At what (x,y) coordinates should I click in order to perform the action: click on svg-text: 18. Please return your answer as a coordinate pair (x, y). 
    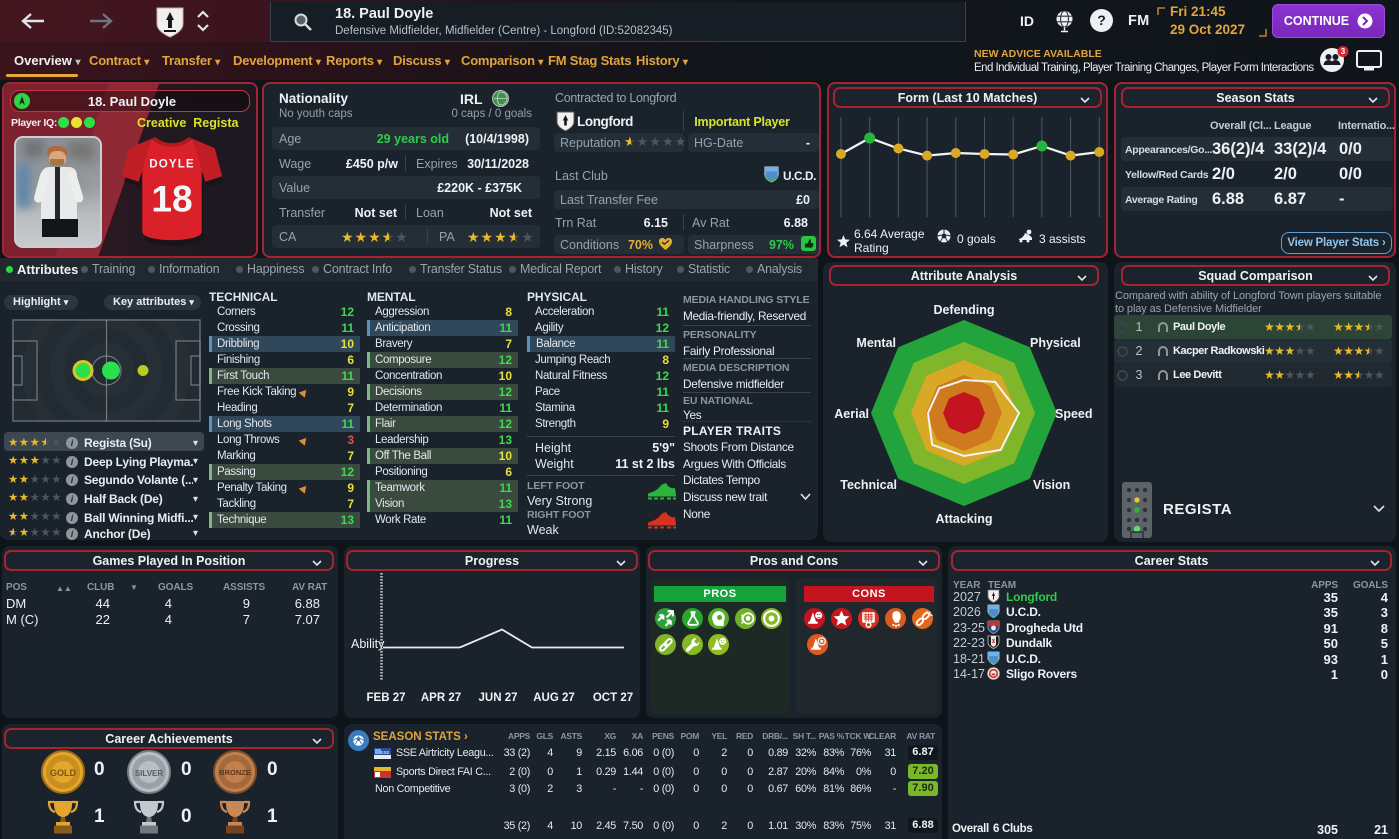
    Looking at the image, I should click on (171, 198).